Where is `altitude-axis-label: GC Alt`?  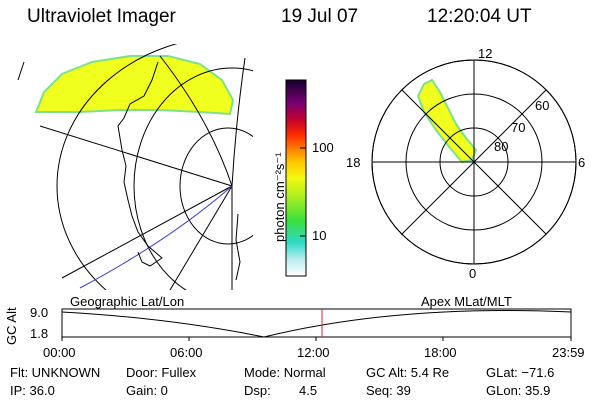 altitude-axis-label: GC Alt is located at coordinates (11, 326).